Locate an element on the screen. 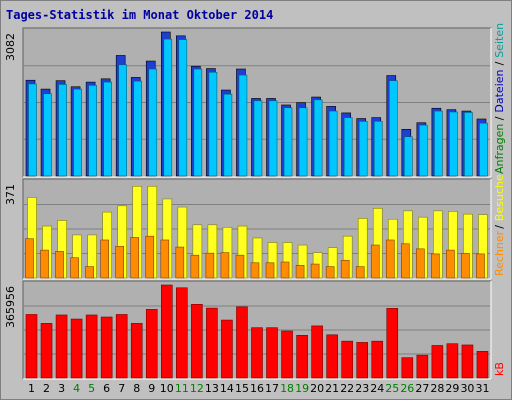 The width and height of the screenshot is (512, 400). x-tick-label: 5 is located at coordinates (91, 388).